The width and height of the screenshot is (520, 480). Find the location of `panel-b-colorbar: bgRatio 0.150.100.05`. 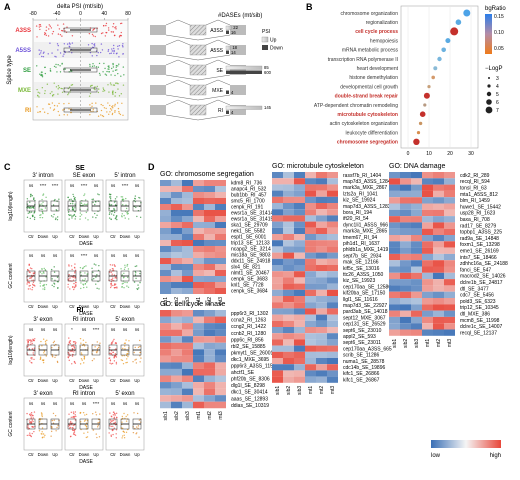

panel-b-colorbar: bgRatio 0.150.100.05 is located at coordinates (495, 30).